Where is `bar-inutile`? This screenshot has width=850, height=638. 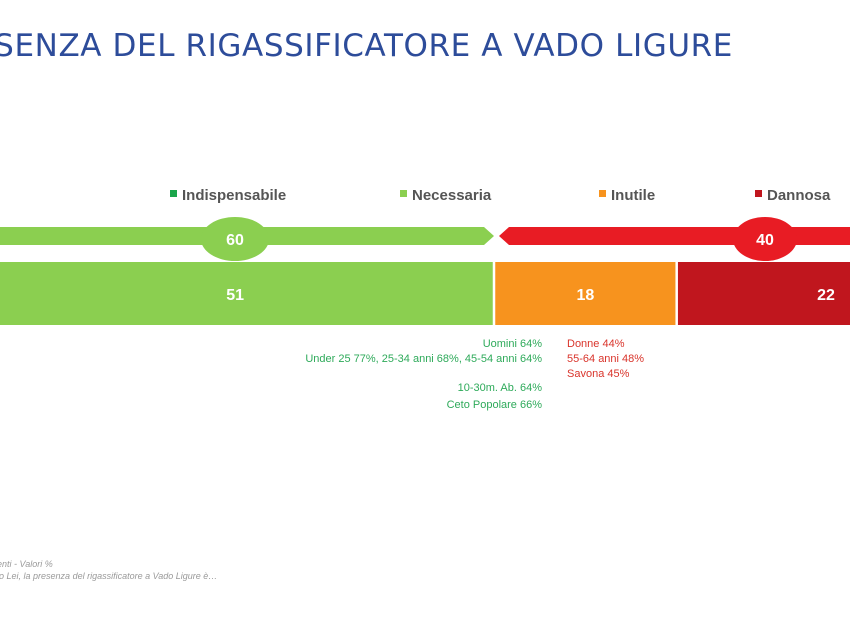 bar-inutile is located at coordinates (585, 293).